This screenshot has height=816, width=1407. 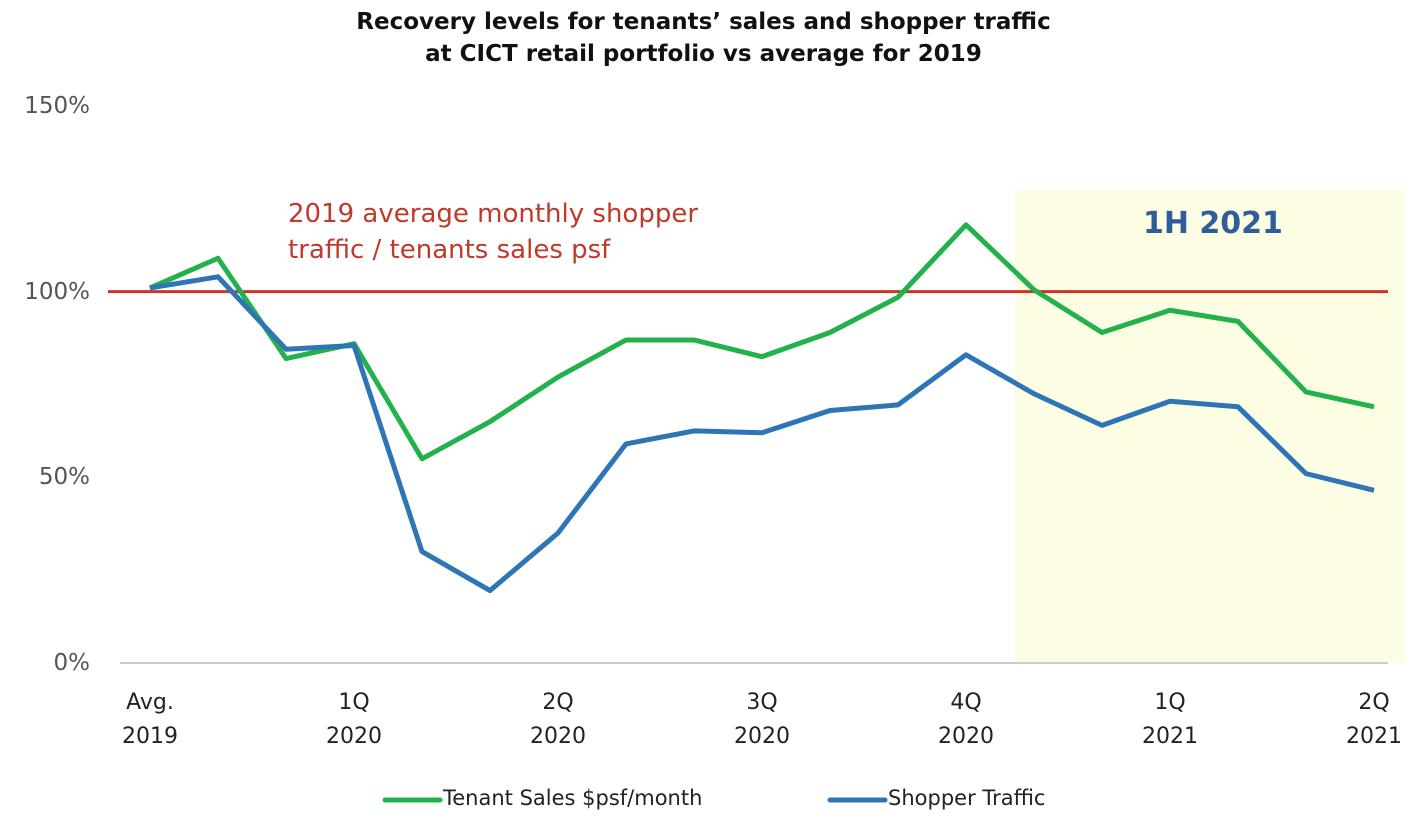 I want to click on x-tick-label: 2Q 2021, so click(x=1374, y=719).